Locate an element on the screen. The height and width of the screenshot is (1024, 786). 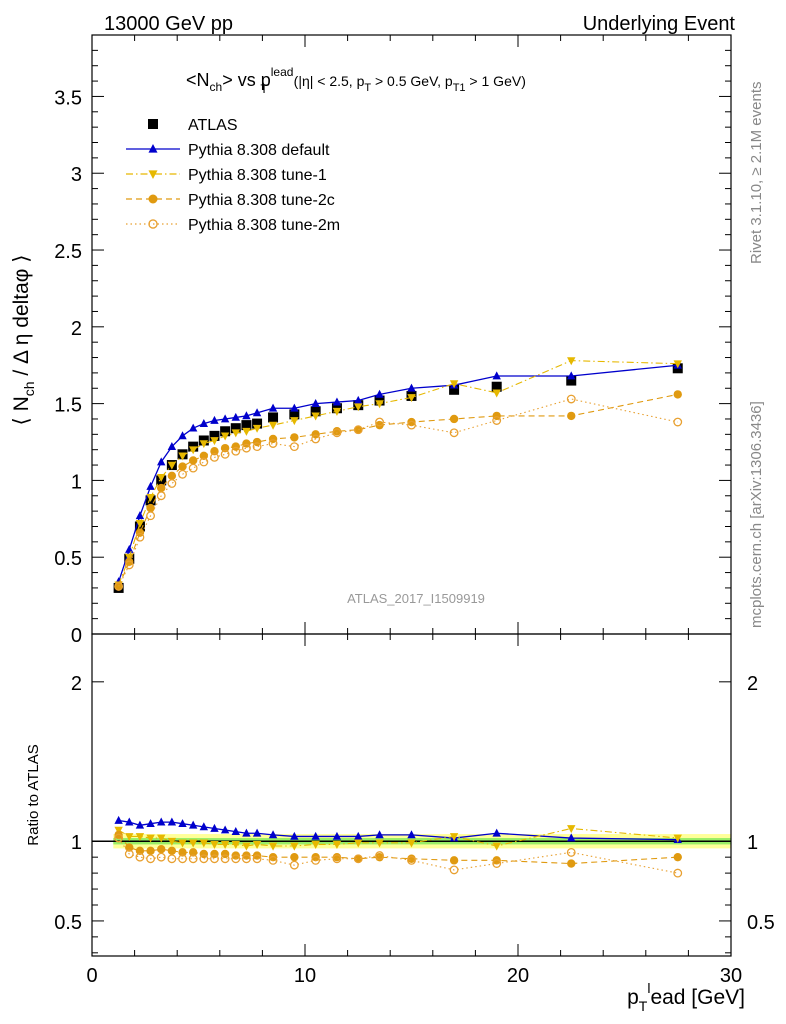
legend-marker-default is located at coordinates (153, 148).